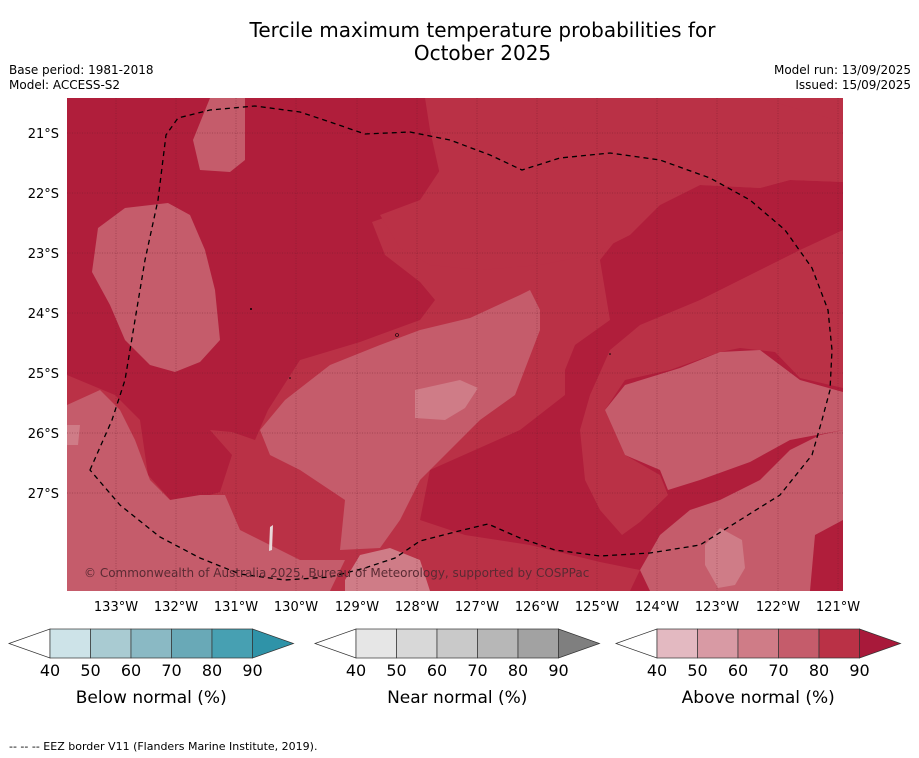  What do you see at coordinates (65, 85) in the screenshot?
I see `model-name: Model: ACCESS-S2` at bounding box center [65, 85].